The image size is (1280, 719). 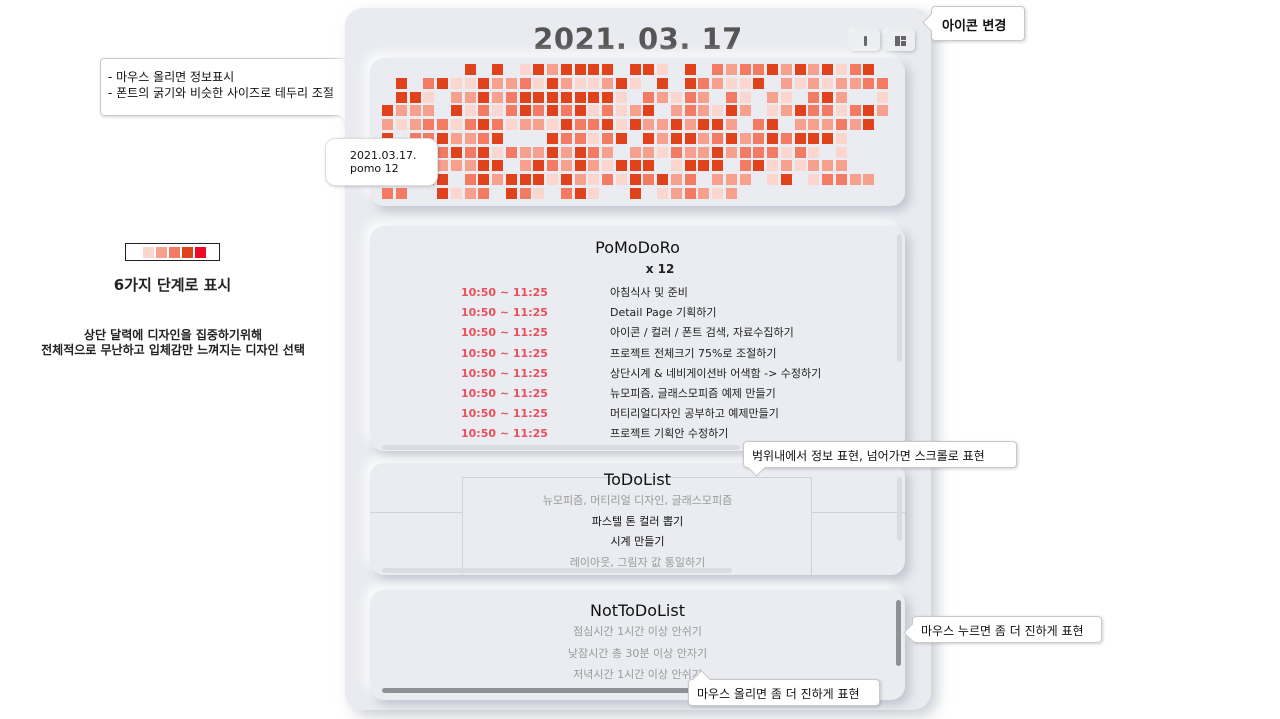 I want to click on todo-vertical-scrollbar, so click(x=899, y=509).